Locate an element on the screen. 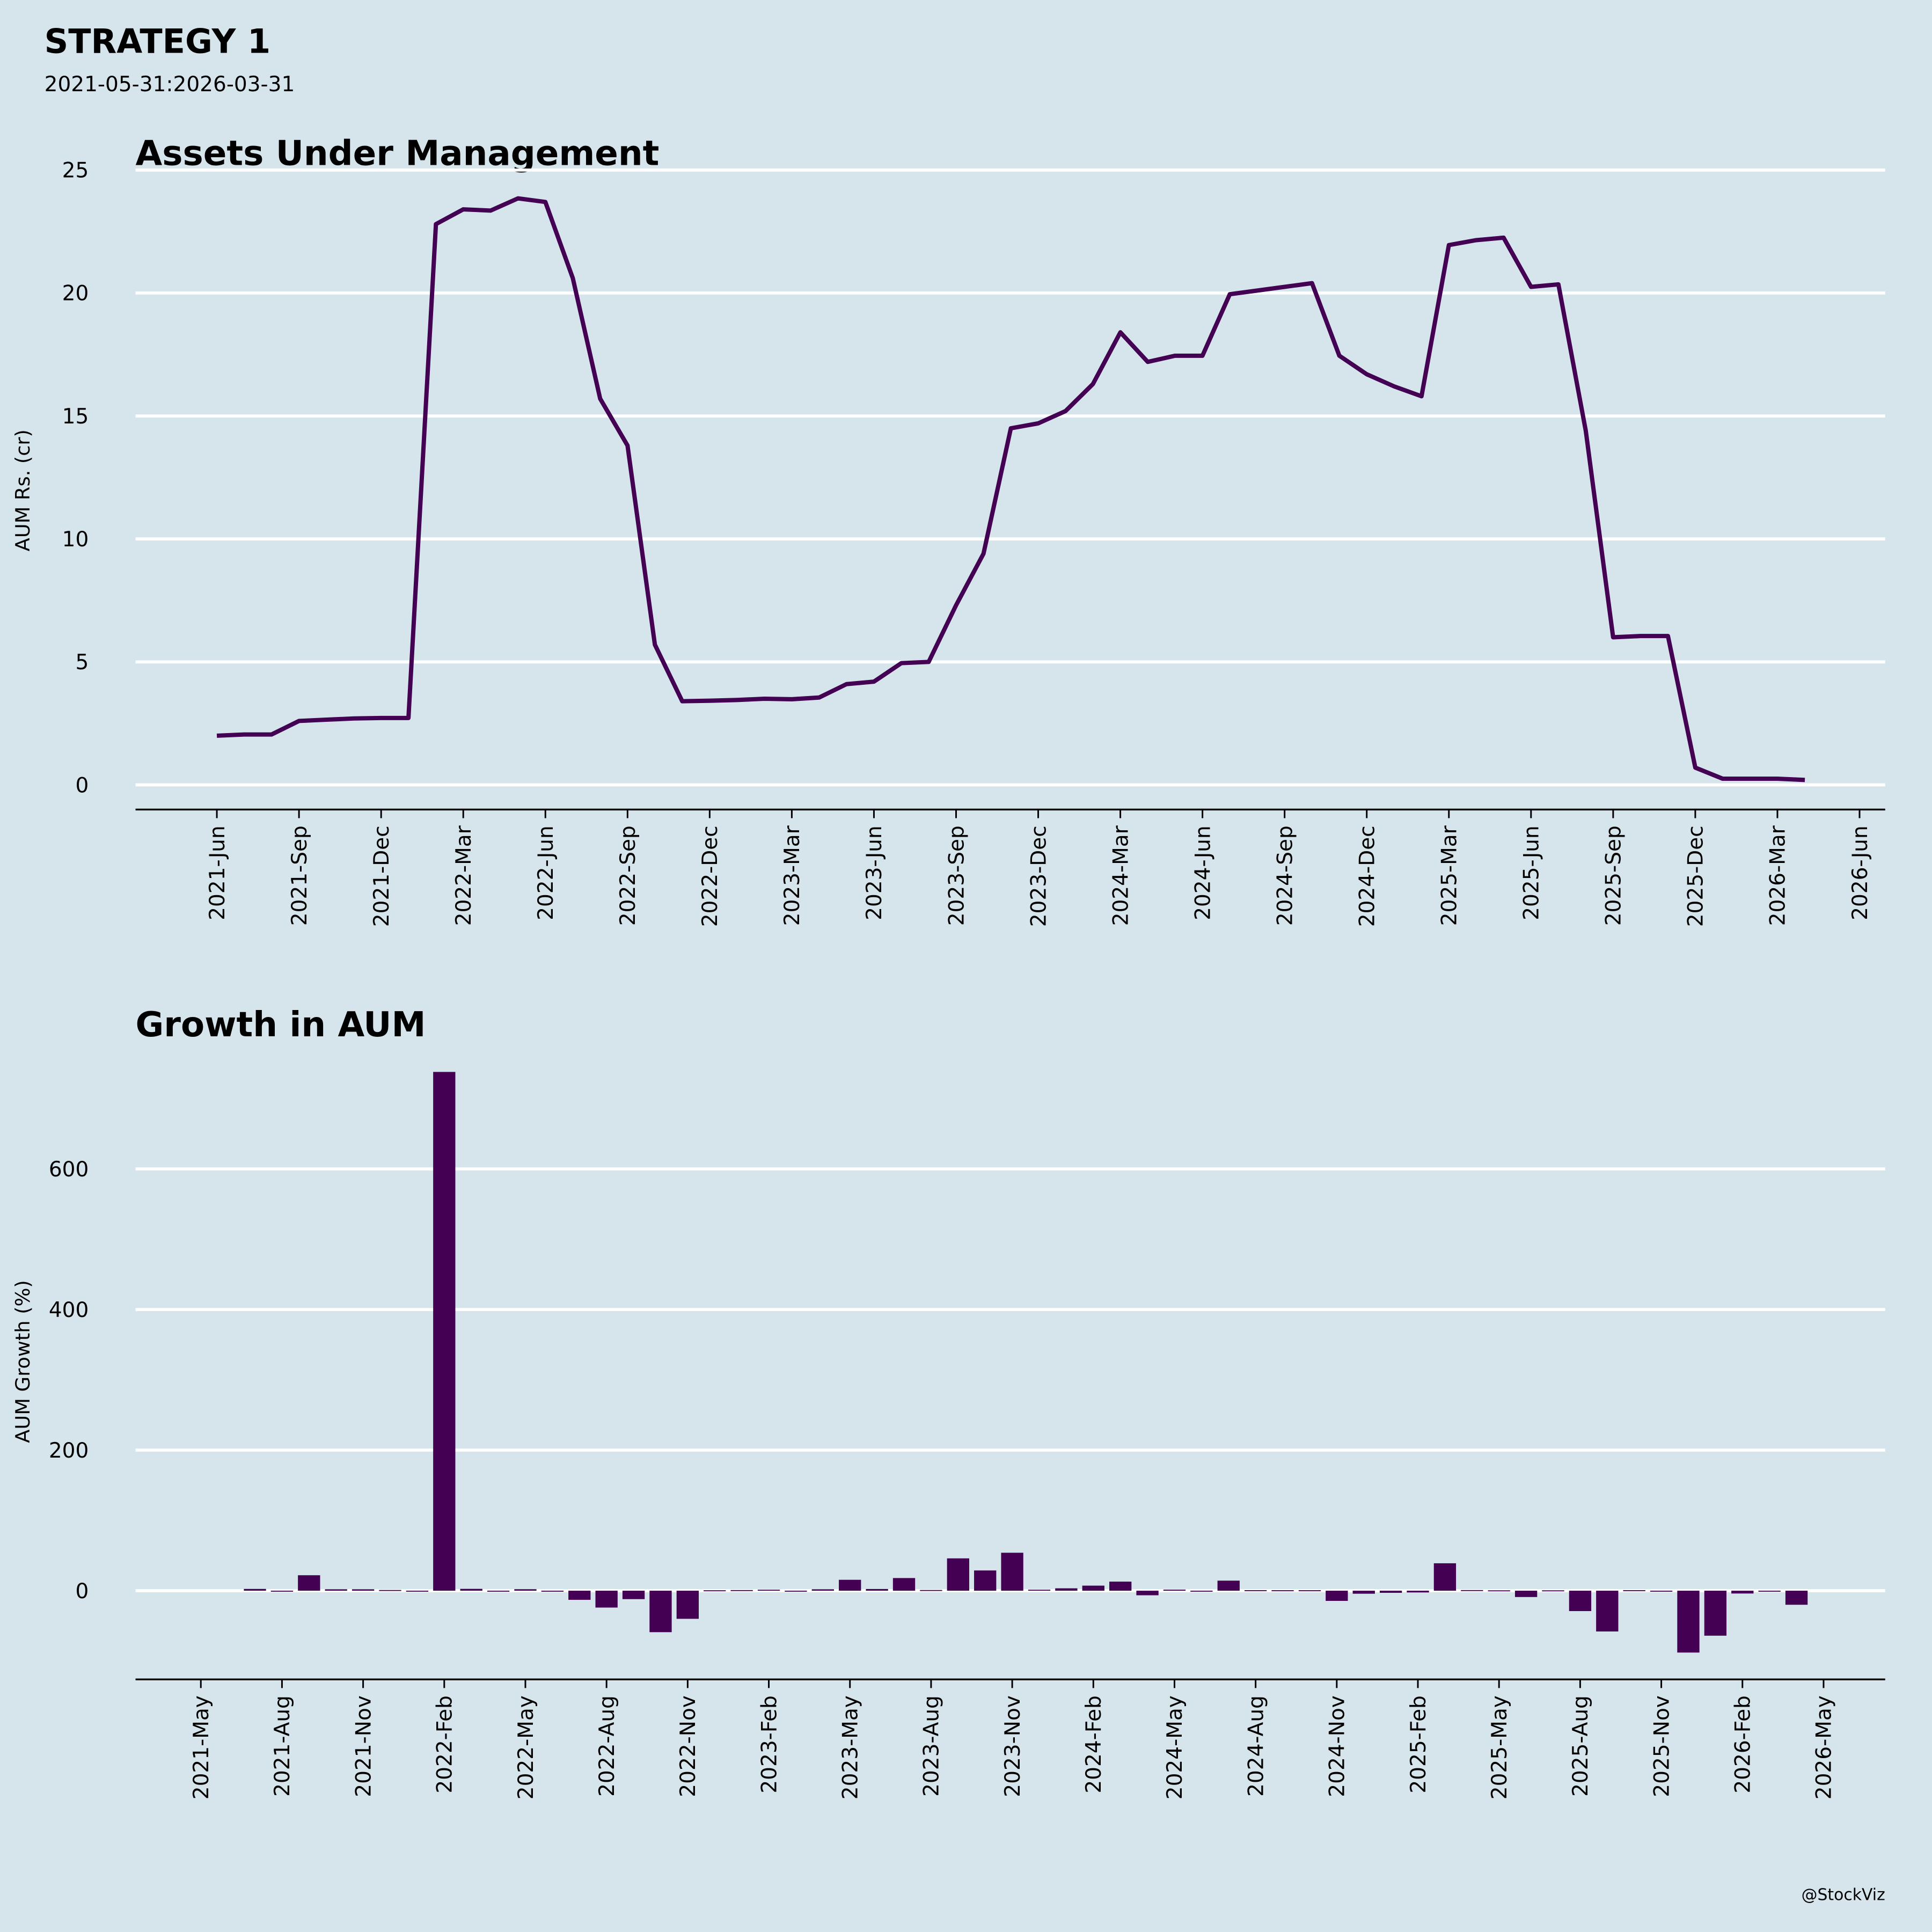 This screenshot has height=1932, width=1932. y-axis-label-aum: AUM Rs. (cr) is located at coordinates (22, 490).